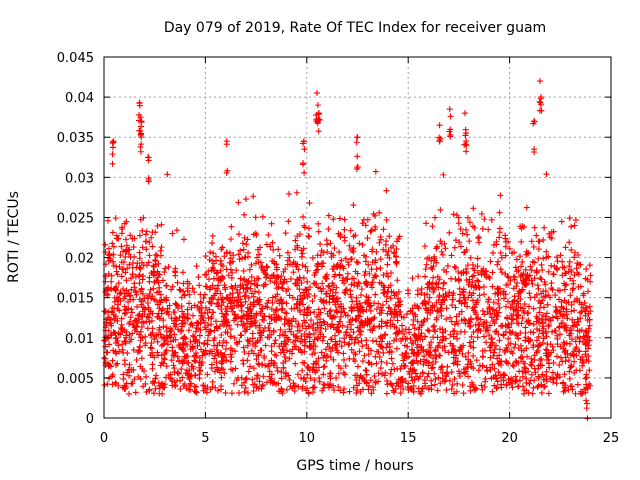  I want to click on y-tick-label: 0.025, so click(75, 218).